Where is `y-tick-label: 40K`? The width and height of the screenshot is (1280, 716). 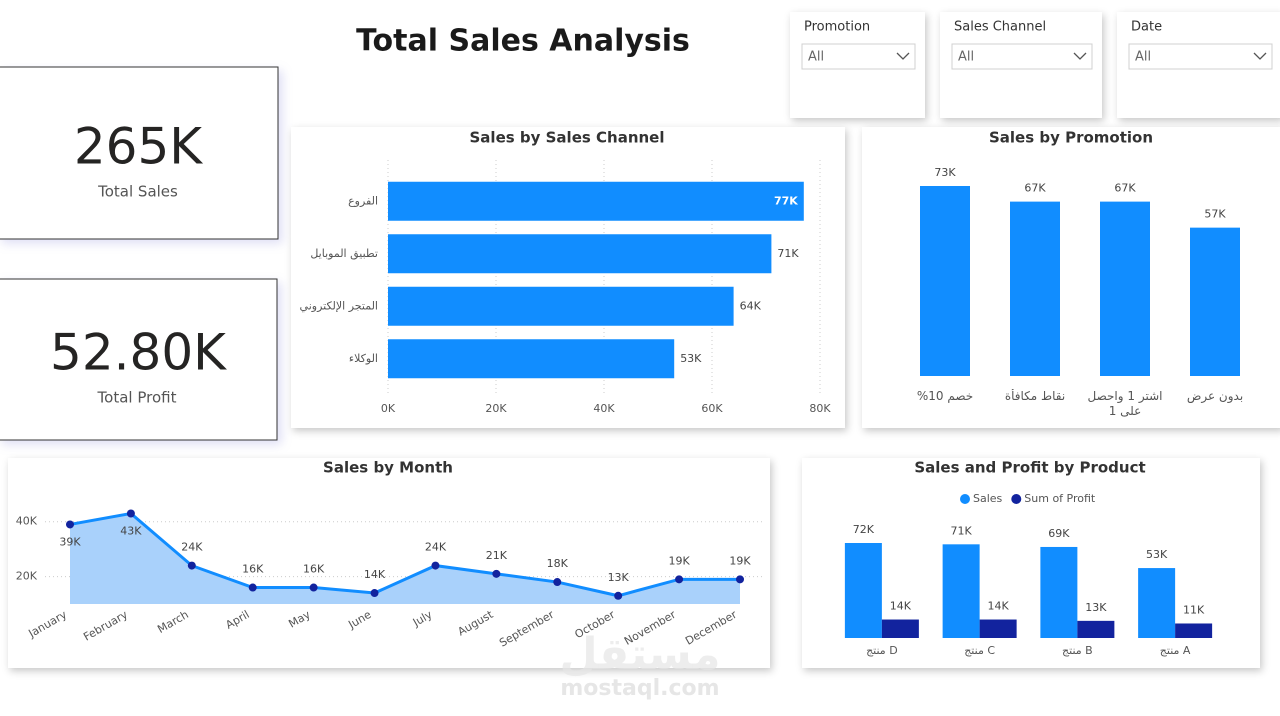 y-tick-label: 40K is located at coordinates (27, 521).